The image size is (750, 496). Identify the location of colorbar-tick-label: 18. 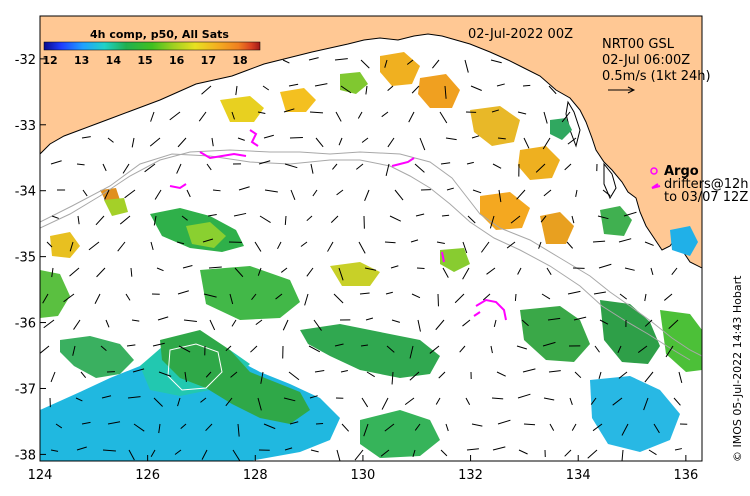
(239, 60).